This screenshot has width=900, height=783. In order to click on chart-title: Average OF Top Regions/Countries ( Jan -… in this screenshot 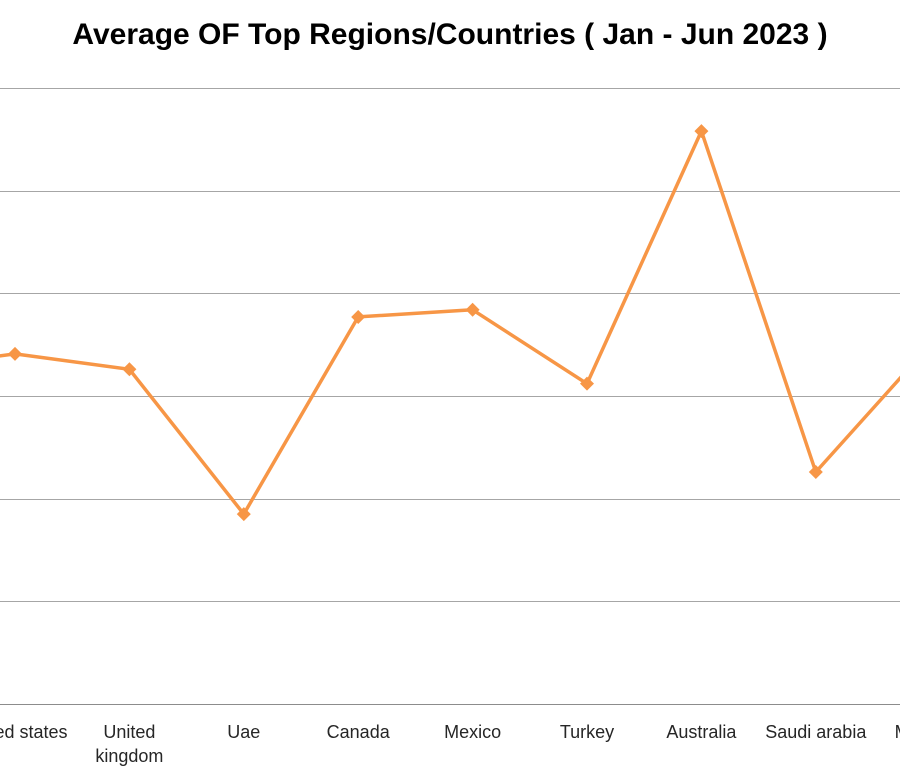, I will do `click(450, 34)`.